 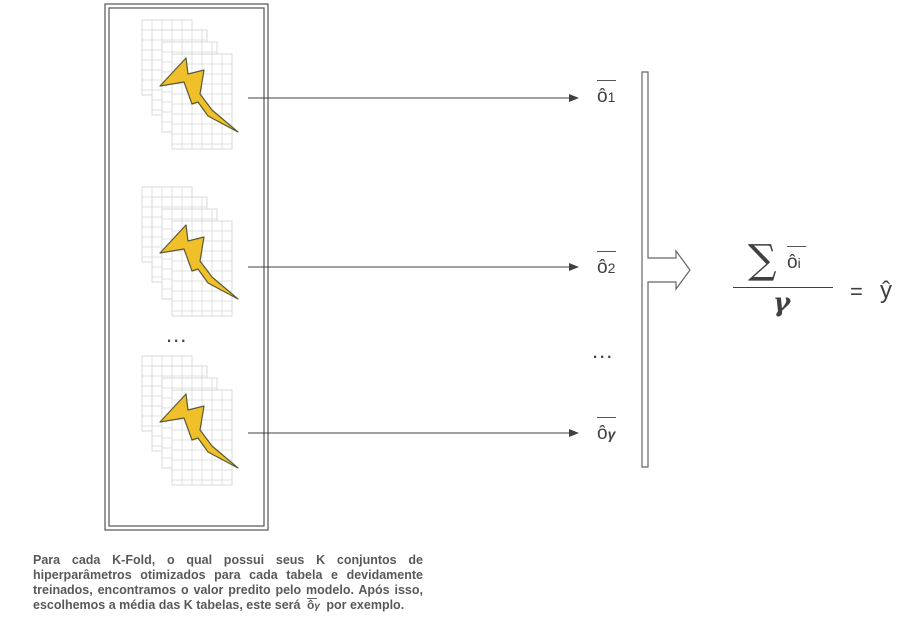 What do you see at coordinates (199, 95) in the screenshot?
I see `fold-1-lightning-icon` at bounding box center [199, 95].